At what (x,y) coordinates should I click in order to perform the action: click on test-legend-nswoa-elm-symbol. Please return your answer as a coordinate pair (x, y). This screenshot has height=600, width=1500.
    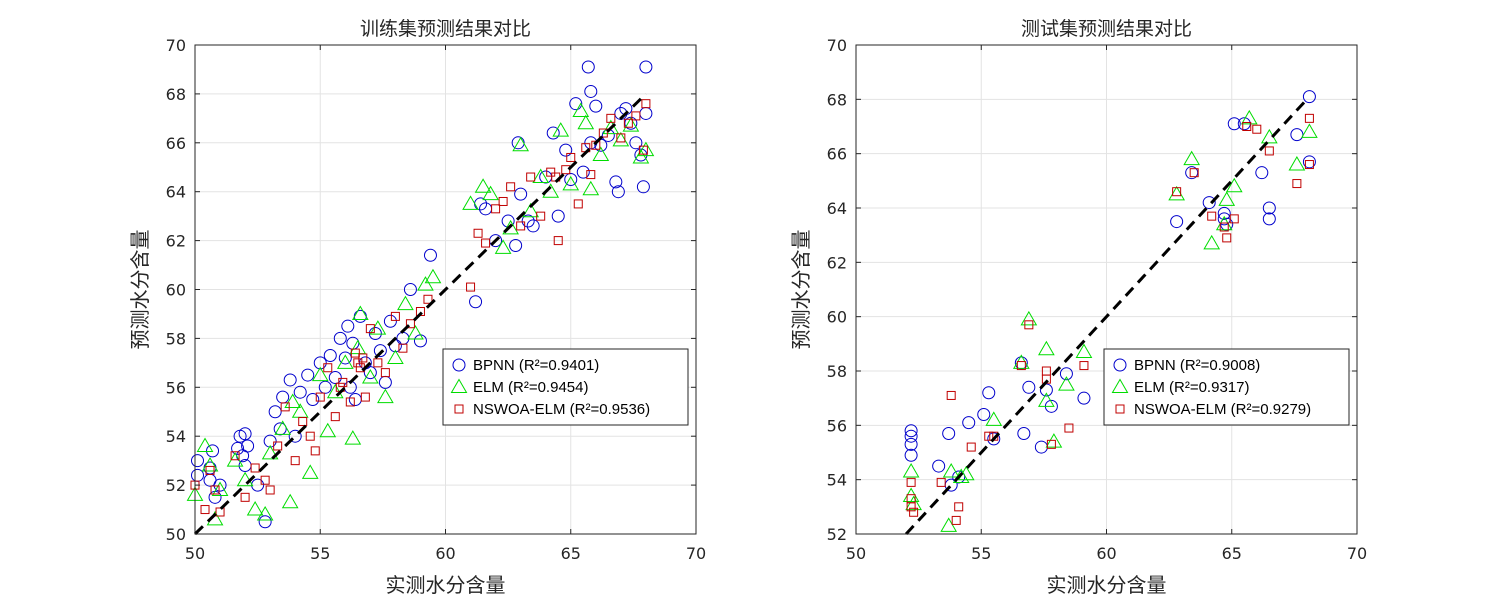
    Looking at the image, I should click on (1120, 409).